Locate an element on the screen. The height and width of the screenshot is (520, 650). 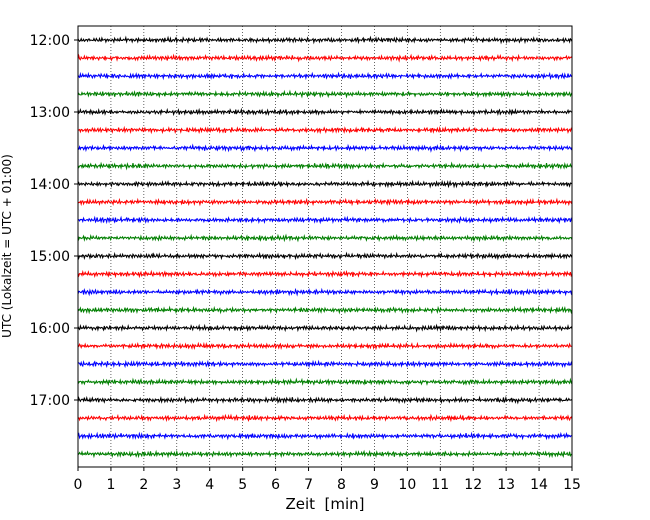
x-tick-label: 11 is located at coordinates (440, 485).